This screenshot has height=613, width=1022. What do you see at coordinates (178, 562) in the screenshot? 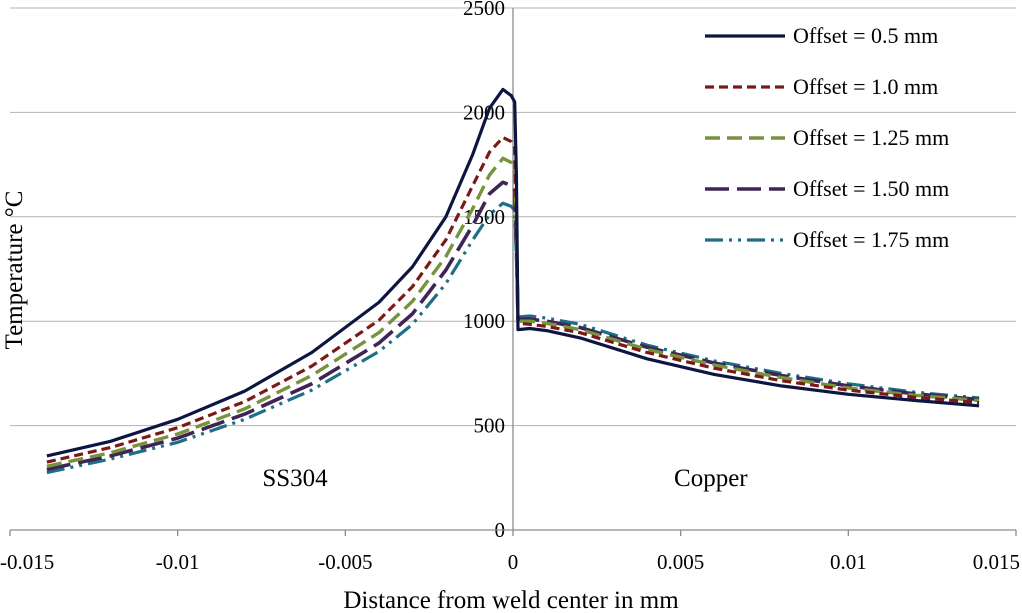
I see `x-tick-label: -0.01` at bounding box center [178, 562].